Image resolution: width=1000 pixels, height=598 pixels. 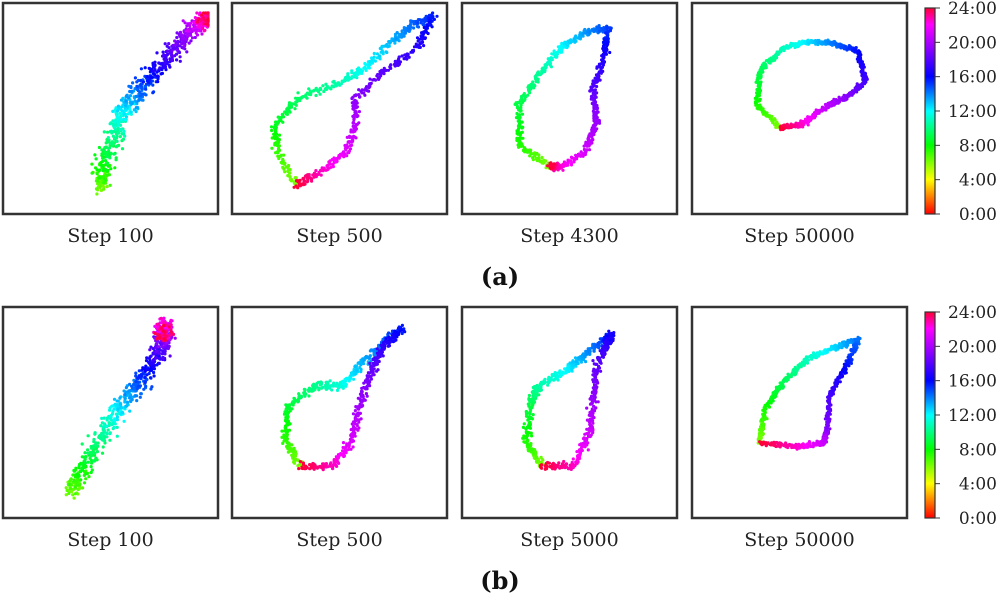 I want to click on row-label: (a), so click(x=500, y=276).